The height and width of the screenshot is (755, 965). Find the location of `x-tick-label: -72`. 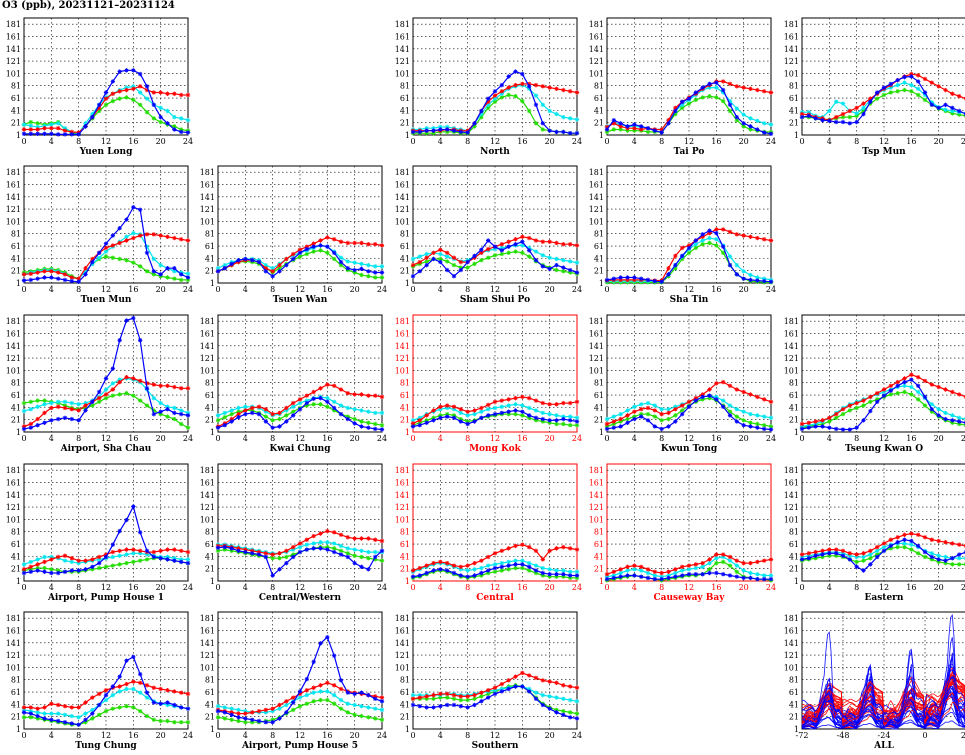

x-tick-label: -72 is located at coordinates (802, 735).